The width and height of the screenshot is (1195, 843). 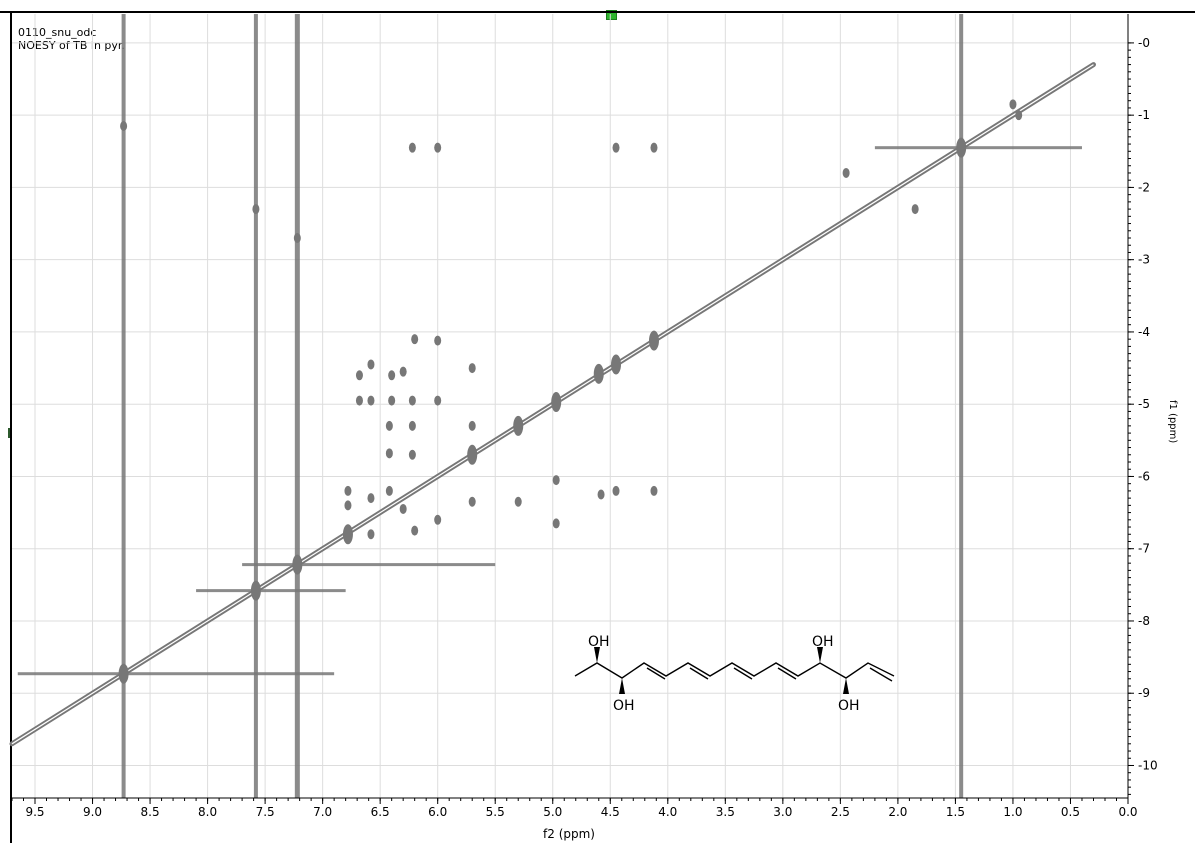 I want to click on y-tick-label: -9, so click(x=1144, y=693).